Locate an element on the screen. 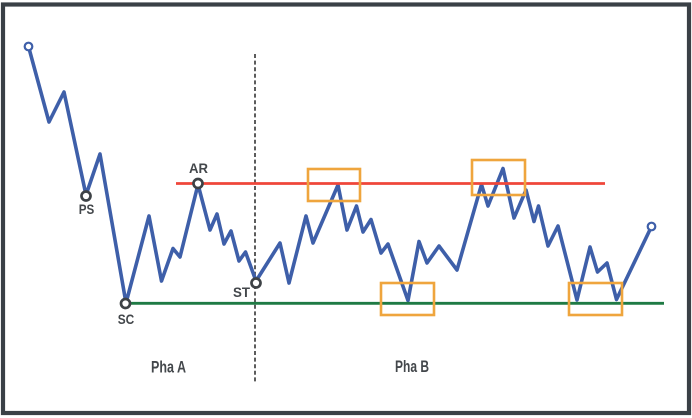 The height and width of the screenshot is (418, 692). svg-text: Pha A is located at coordinates (168, 367).